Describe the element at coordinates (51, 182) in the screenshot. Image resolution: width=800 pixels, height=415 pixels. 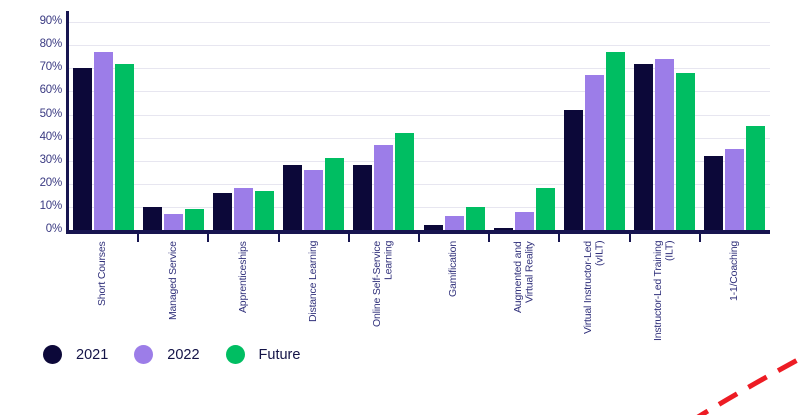
I see `y-tick-label-20: 20%` at that location.